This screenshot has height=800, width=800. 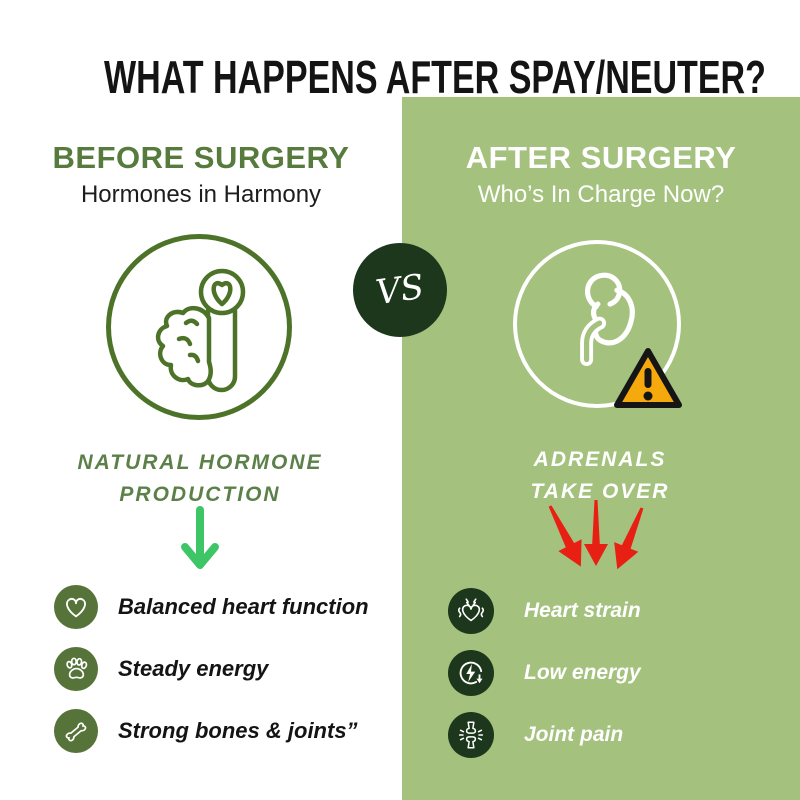 I want to click on vs-label: VS, so click(x=400, y=290).